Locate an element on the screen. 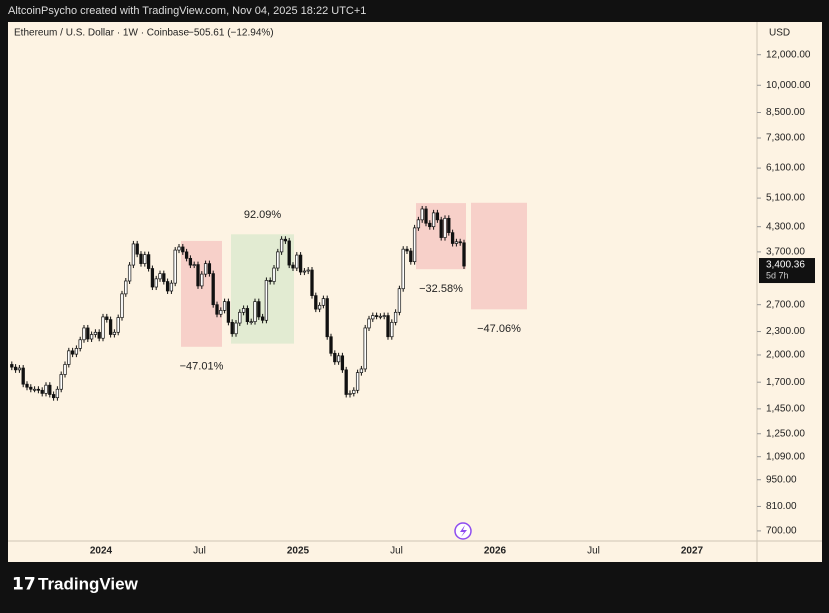 The width and height of the screenshot is (829, 613). range-label: −32.58% is located at coordinates (441, 289).